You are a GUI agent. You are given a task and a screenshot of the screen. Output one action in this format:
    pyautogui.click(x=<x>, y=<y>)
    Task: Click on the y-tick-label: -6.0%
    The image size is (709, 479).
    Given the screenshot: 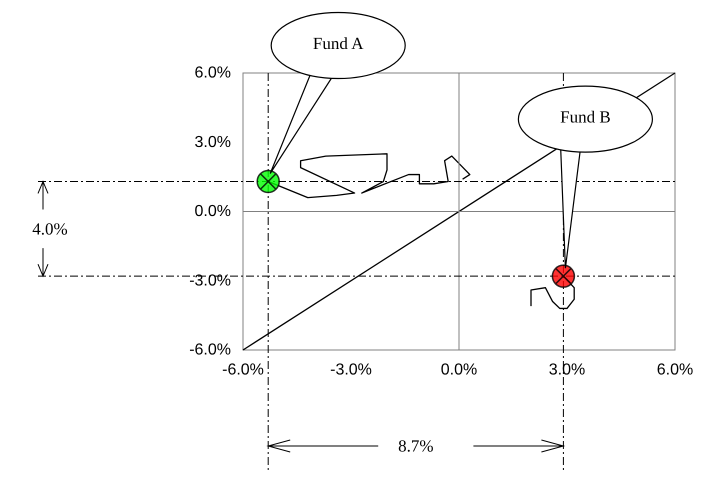 What is the action you would take?
    pyautogui.click(x=210, y=350)
    